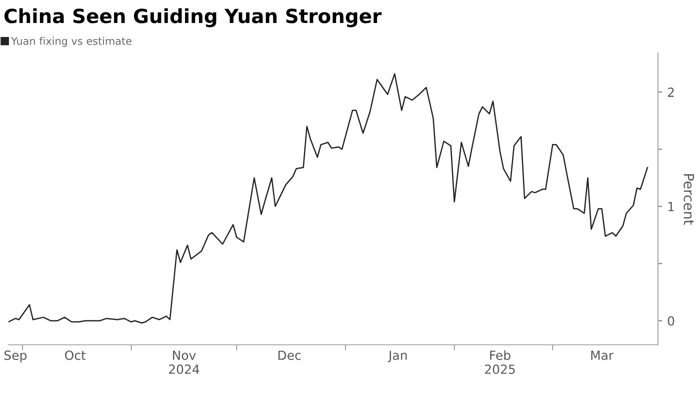 This screenshot has height=394, width=700. What do you see at coordinates (671, 92) in the screenshot?
I see `y-tick-label: 2` at bounding box center [671, 92].